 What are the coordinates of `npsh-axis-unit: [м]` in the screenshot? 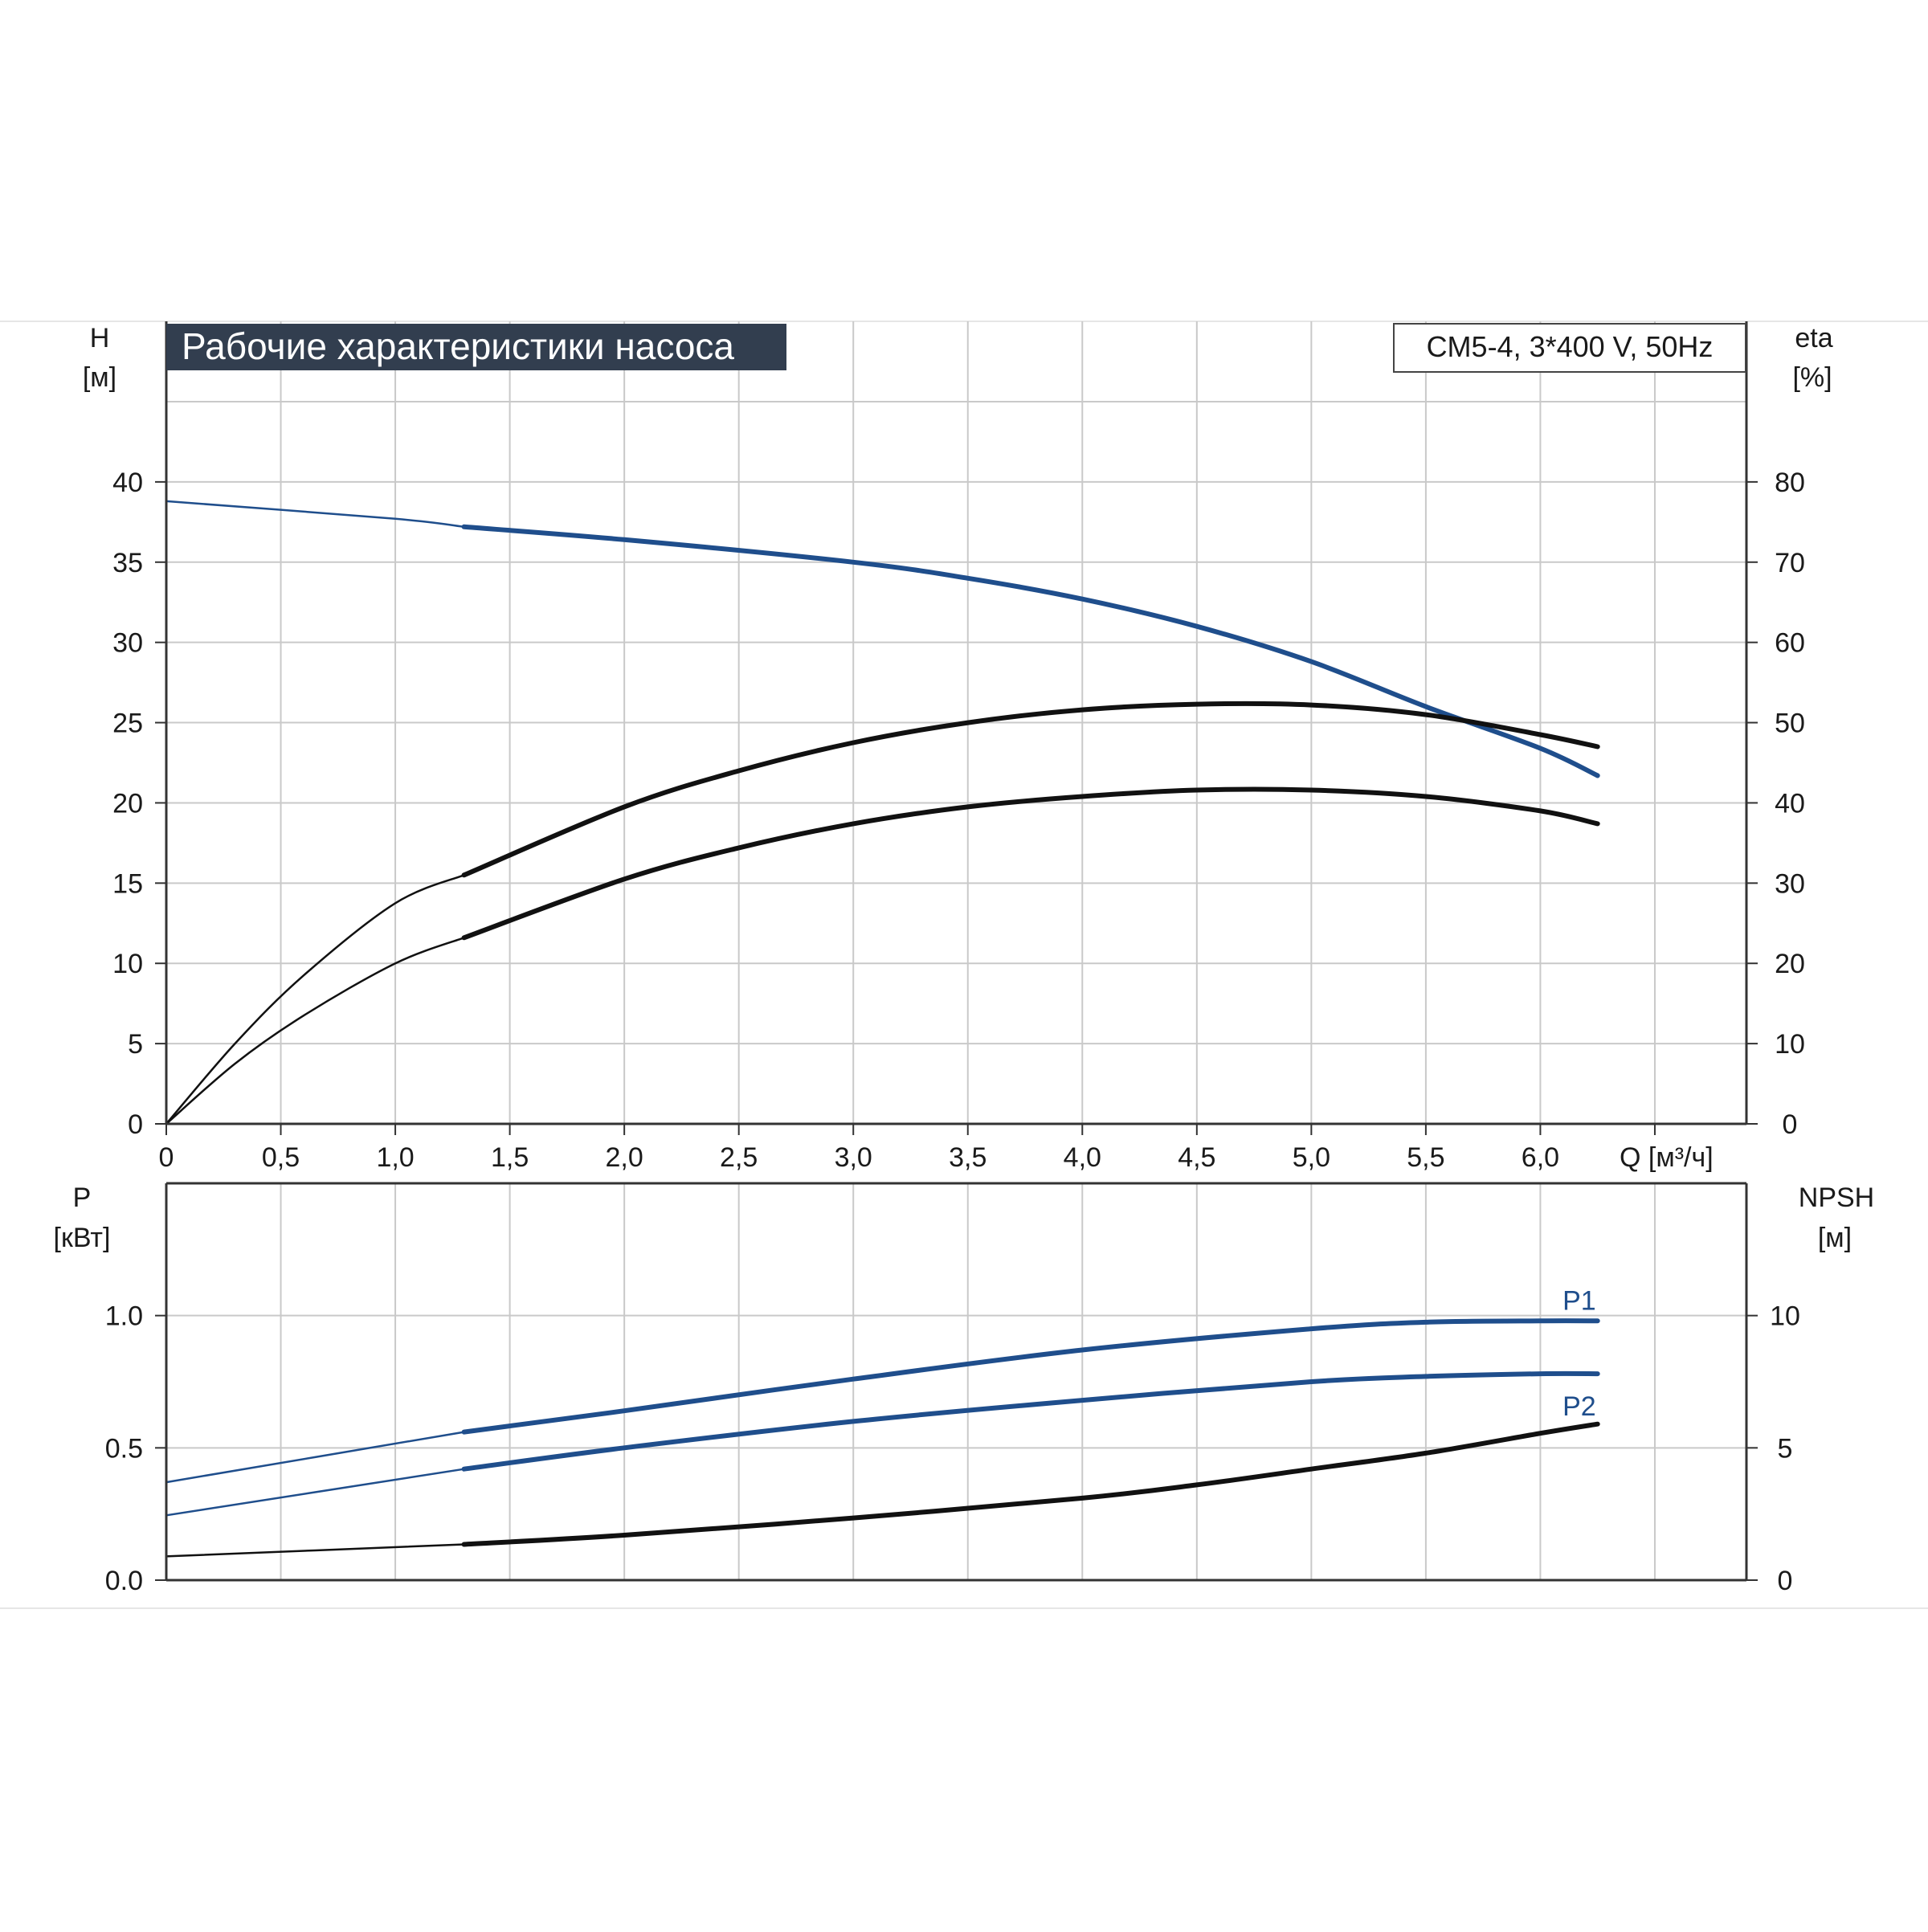 It's located at (1835, 1238).